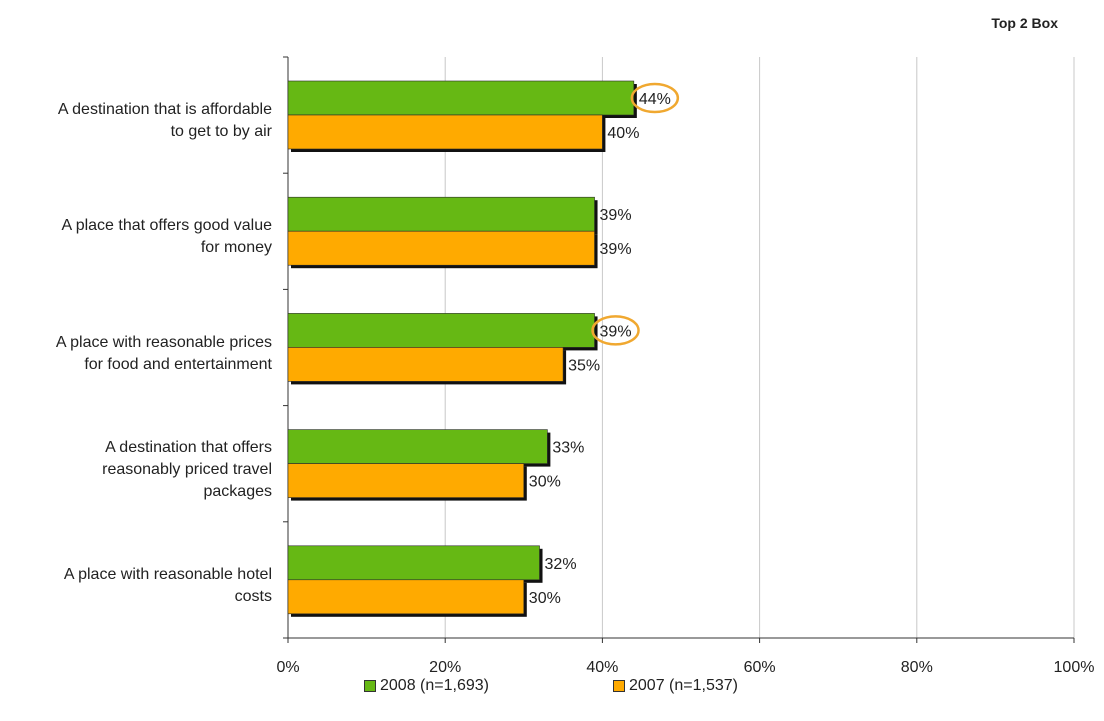  Describe the element at coordinates (552, 689) in the screenshot. I see `legend: 2008 (n=1,693) 2007 (n=1,537)` at that location.